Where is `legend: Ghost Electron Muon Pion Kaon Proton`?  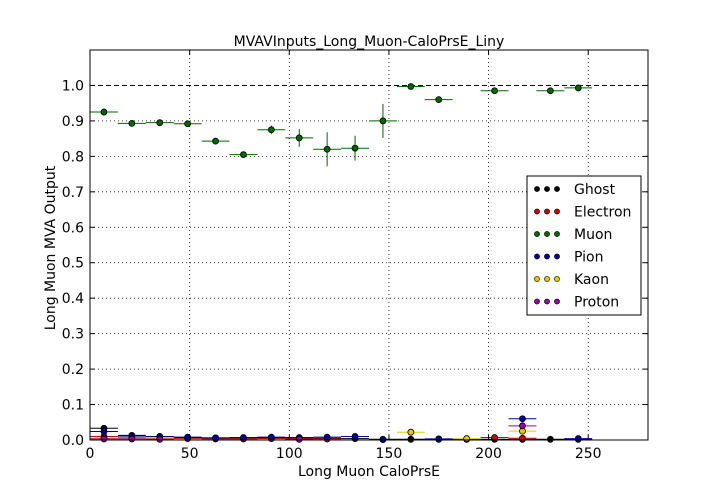 legend: Ghost Electron Muon Pion Kaon Proton is located at coordinates (584, 245).